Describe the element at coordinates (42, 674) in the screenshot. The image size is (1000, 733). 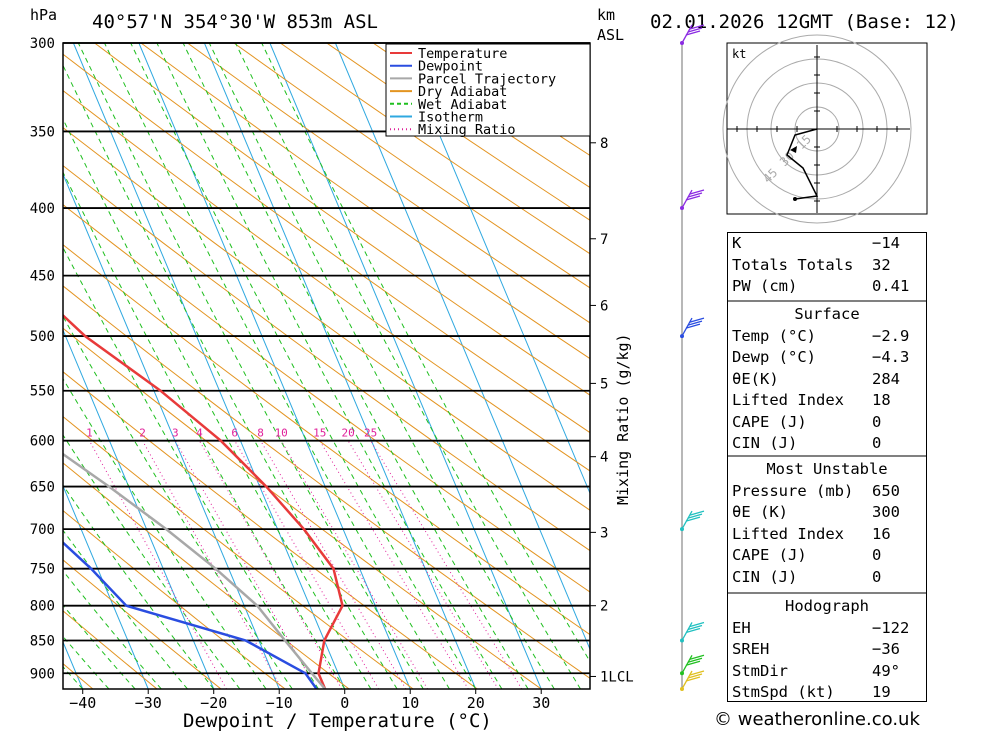
I see `pressure-tick-label: 900` at that location.